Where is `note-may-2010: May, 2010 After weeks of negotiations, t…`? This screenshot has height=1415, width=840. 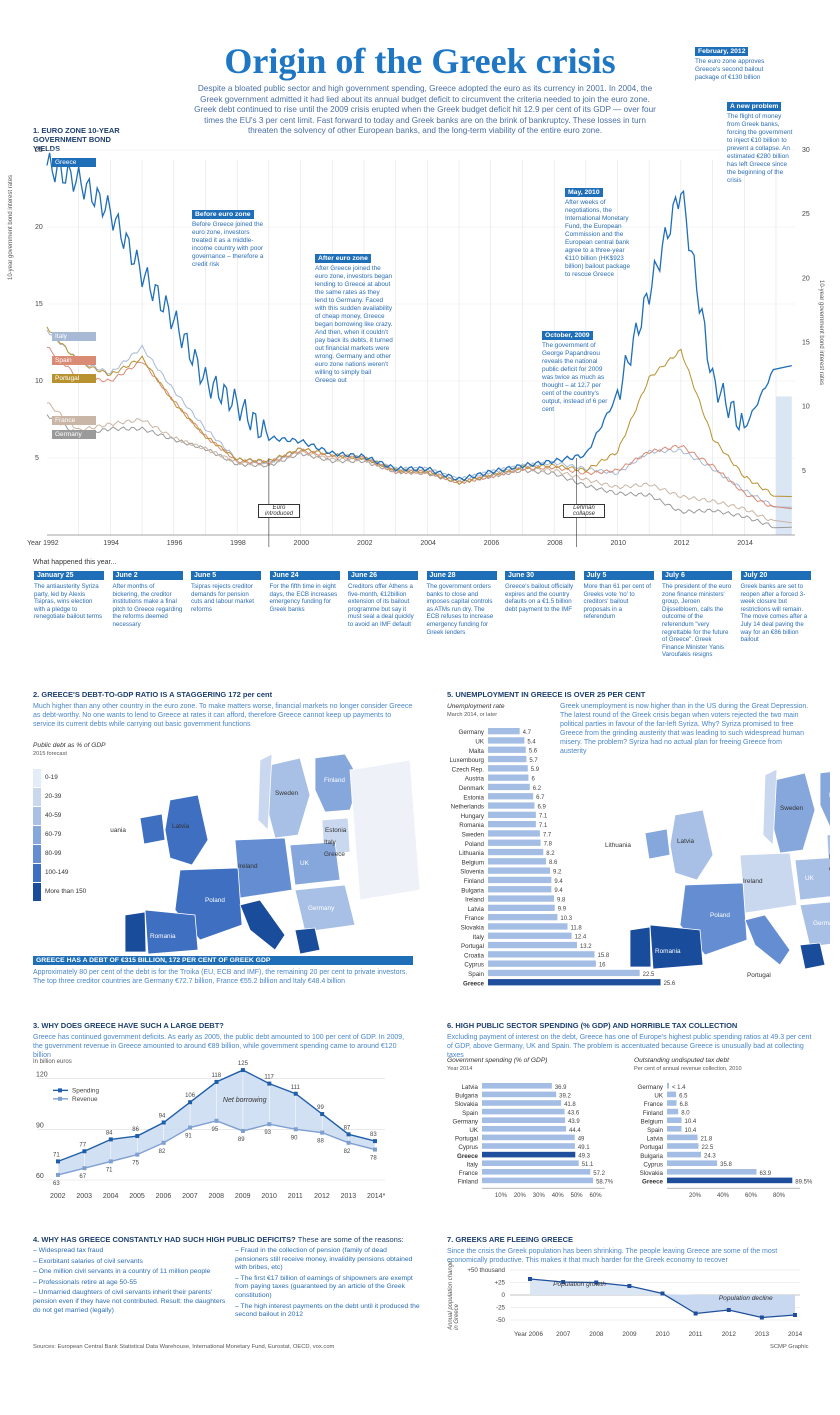
note-may-2010: May, 2010 After weeks of negotiations, t… is located at coordinates (600, 230).